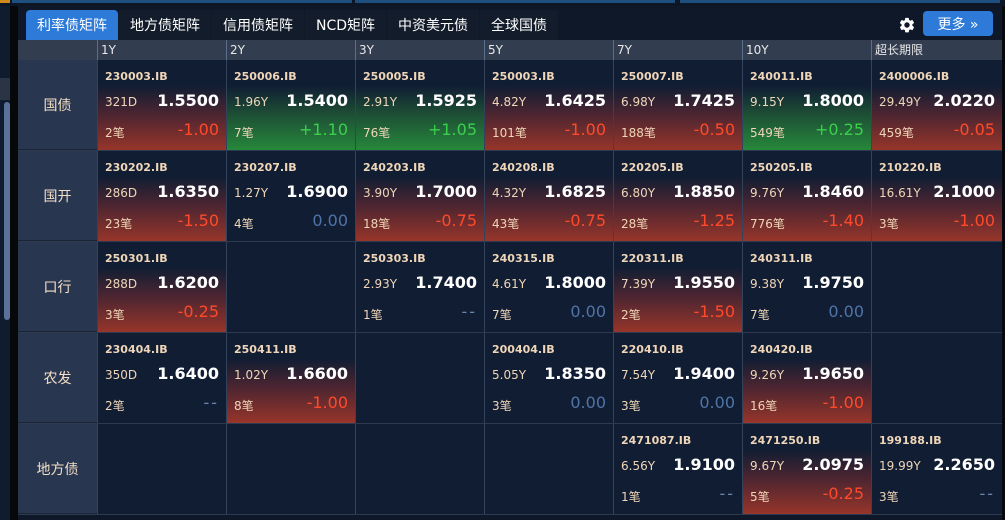  I want to click on trade-count: 459笔, so click(896, 133).